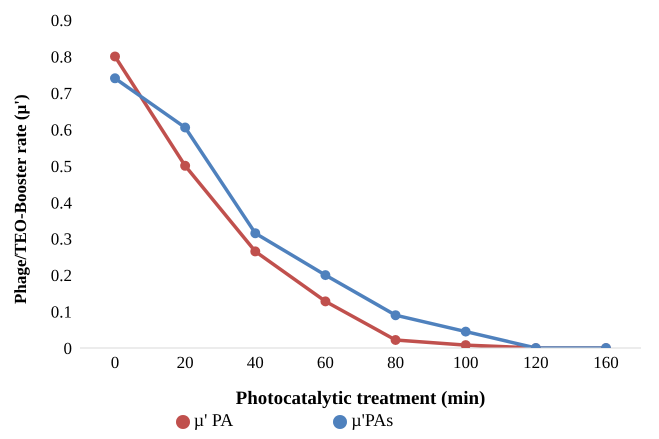 The height and width of the screenshot is (439, 659). Describe the element at coordinates (61, 276) in the screenshot. I see `y-tick-label: 0.2` at that location.